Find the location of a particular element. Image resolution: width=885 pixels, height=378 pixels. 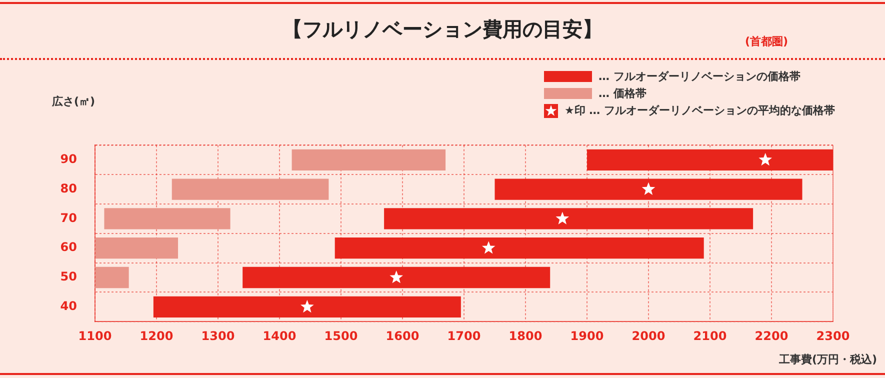

legend-label: ★印 … フルオーダーリノベーションの平均的な価格帯 is located at coordinates (699, 111).